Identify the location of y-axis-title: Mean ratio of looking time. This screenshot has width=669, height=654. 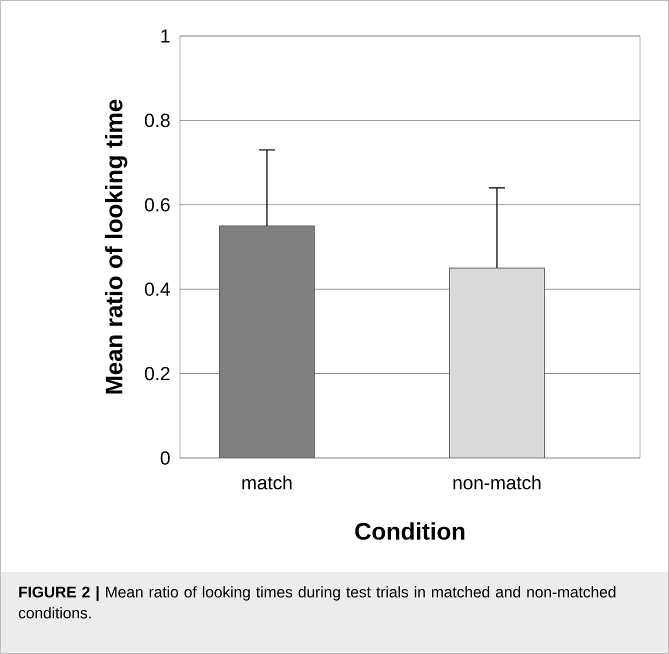
(116, 247).